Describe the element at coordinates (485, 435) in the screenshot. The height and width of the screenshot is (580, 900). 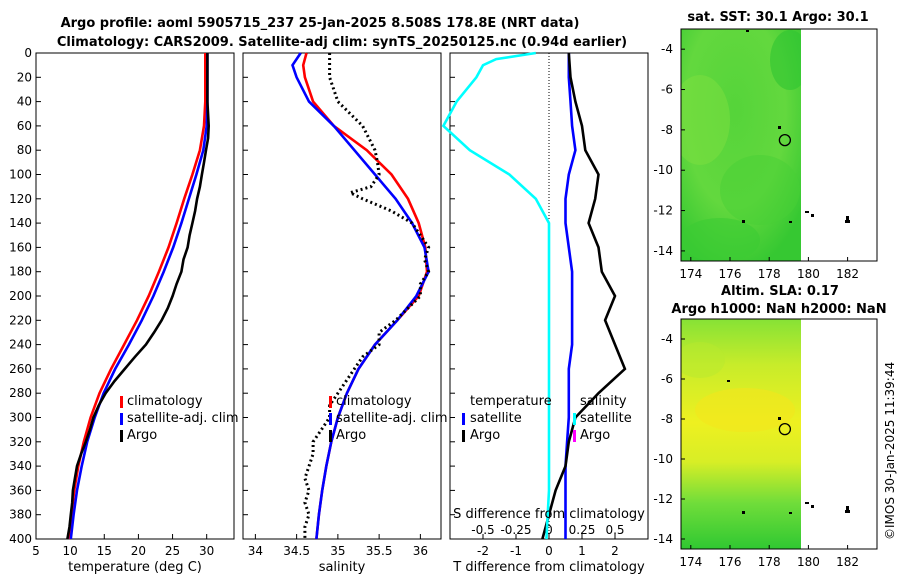
I see `legend-label-t-argo: Argo` at that location.